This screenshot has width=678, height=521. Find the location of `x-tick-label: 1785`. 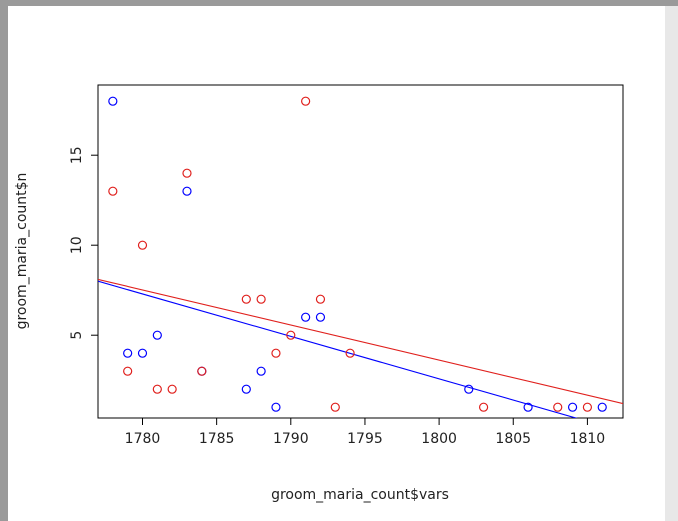

x-tick-label: 1785 is located at coordinates (217, 439).